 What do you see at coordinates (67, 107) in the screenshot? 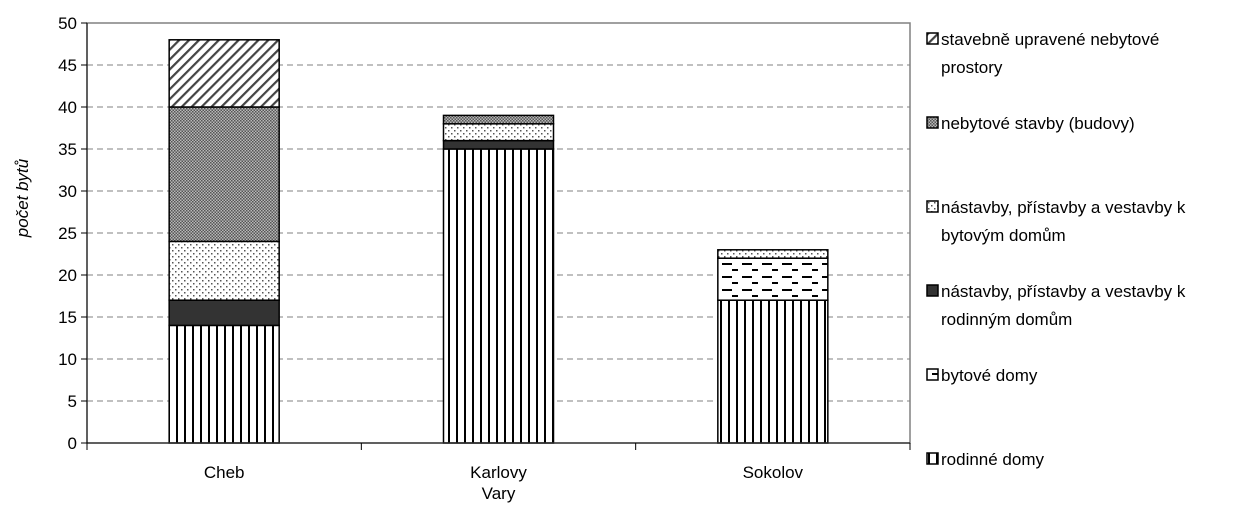
I see `y-tick-label: 40` at bounding box center [67, 107].